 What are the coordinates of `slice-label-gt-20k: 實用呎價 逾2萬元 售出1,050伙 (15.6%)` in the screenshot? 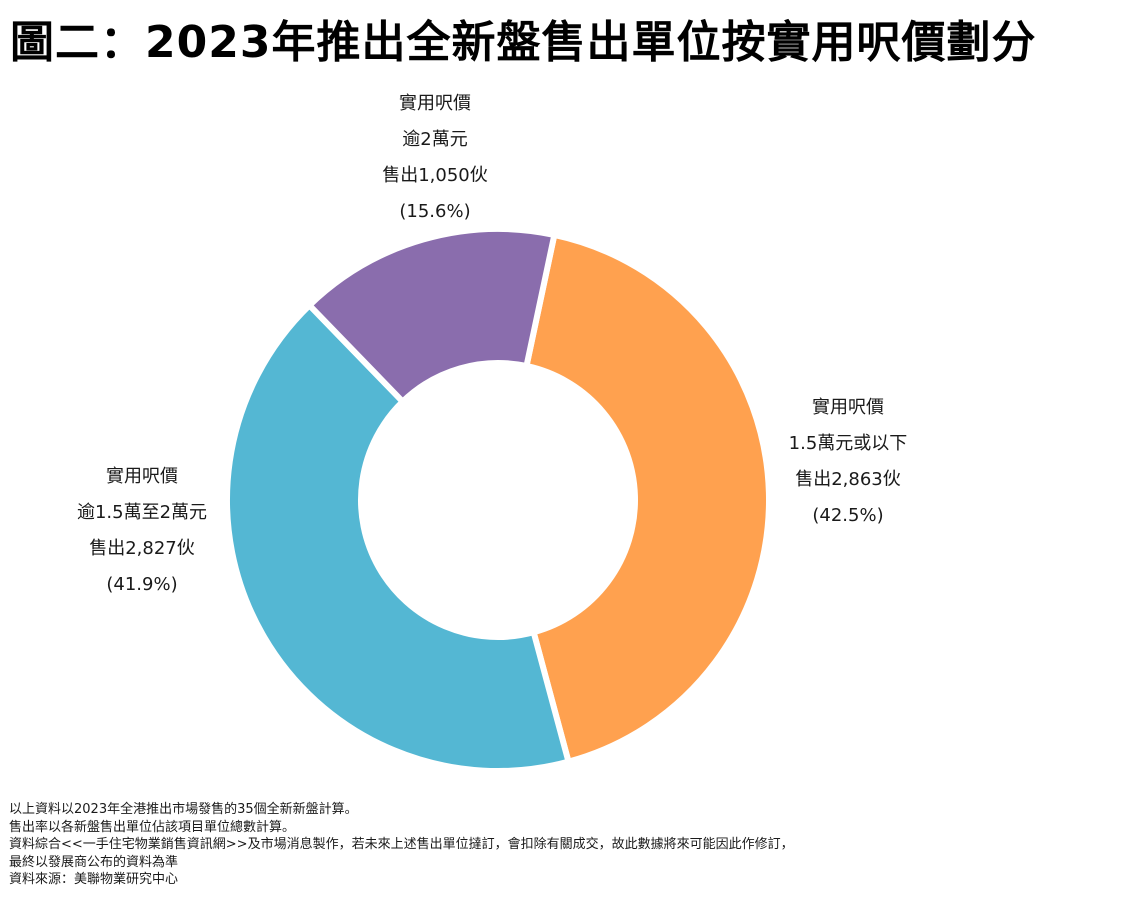 It's located at (435, 158).